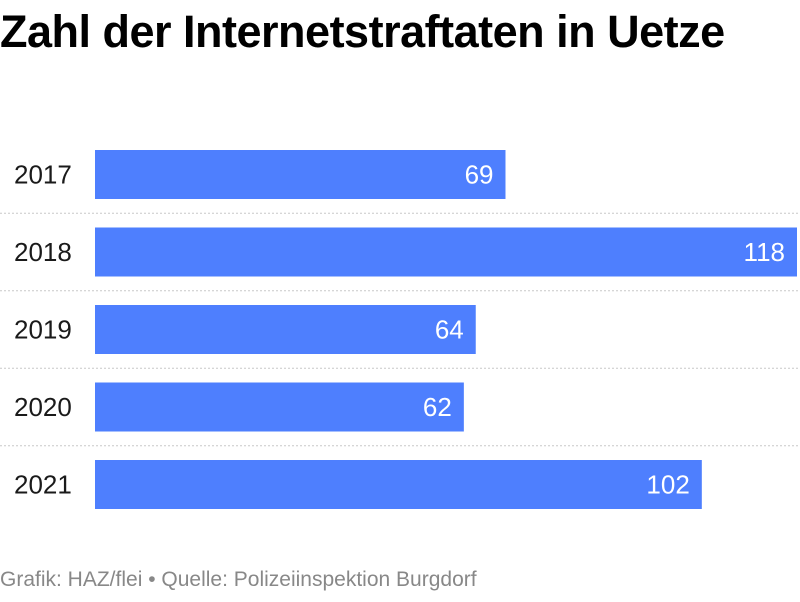 Image resolution: width=800 pixels, height=602 pixels. Describe the element at coordinates (319, 579) in the screenshot. I see `source-text: Quelle: Polizeiinspektion Burgdorf` at that location.